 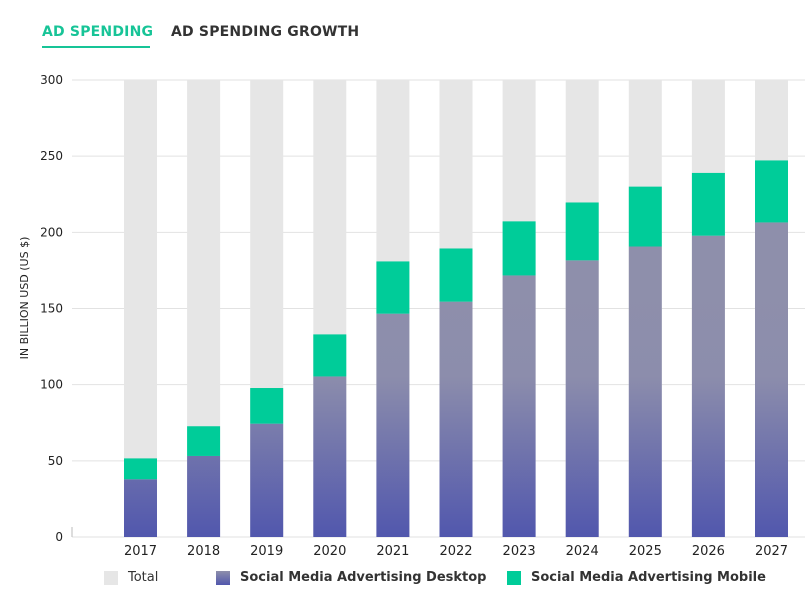 What do you see at coordinates (392, 551) in the screenshot?
I see `x-tick-label: 2021` at bounding box center [392, 551].